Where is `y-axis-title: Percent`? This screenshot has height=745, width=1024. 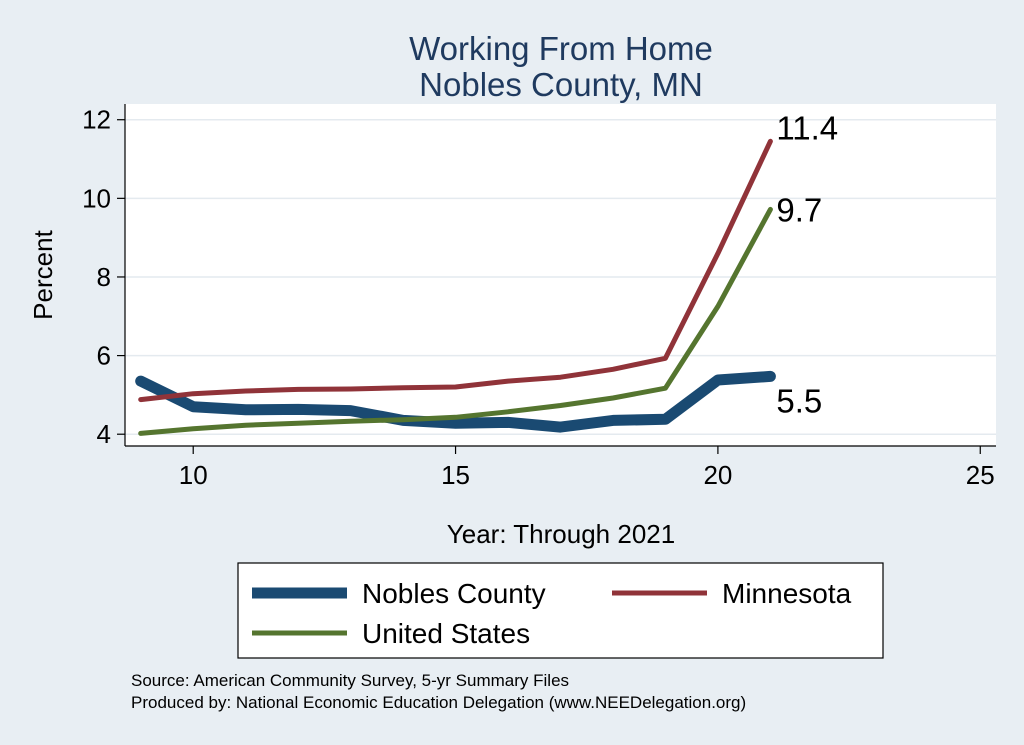 y-axis-title: Percent is located at coordinates (43, 274).